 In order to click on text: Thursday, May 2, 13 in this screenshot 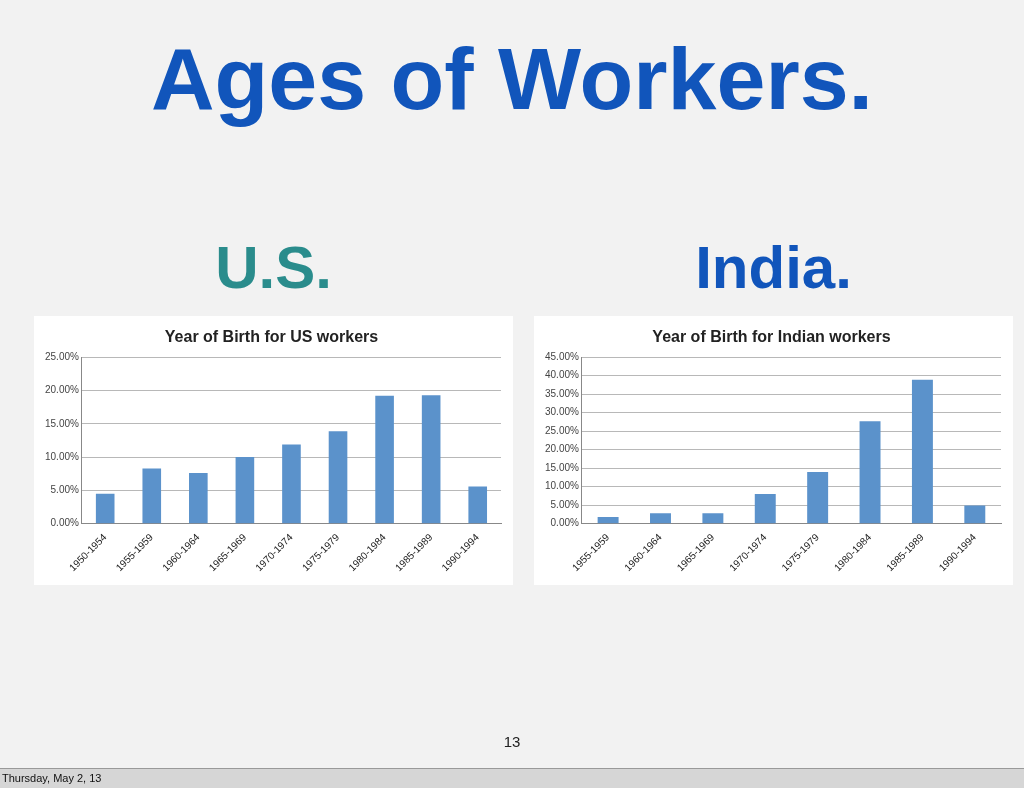, I will do `click(52, 778)`.